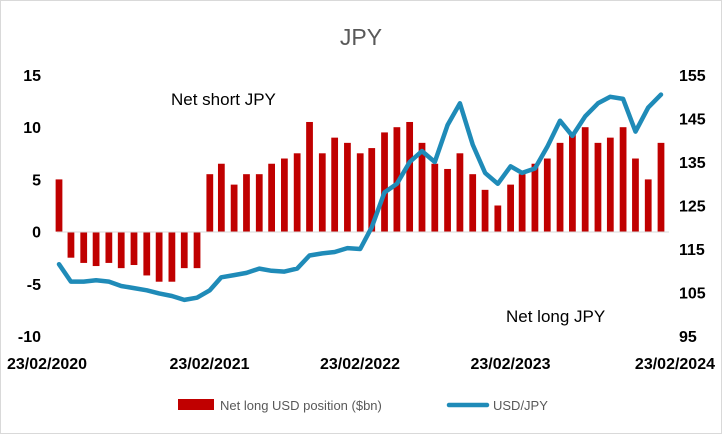  I want to click on annotation-net-short-jpy: Net short JPY, so click(223, 99).